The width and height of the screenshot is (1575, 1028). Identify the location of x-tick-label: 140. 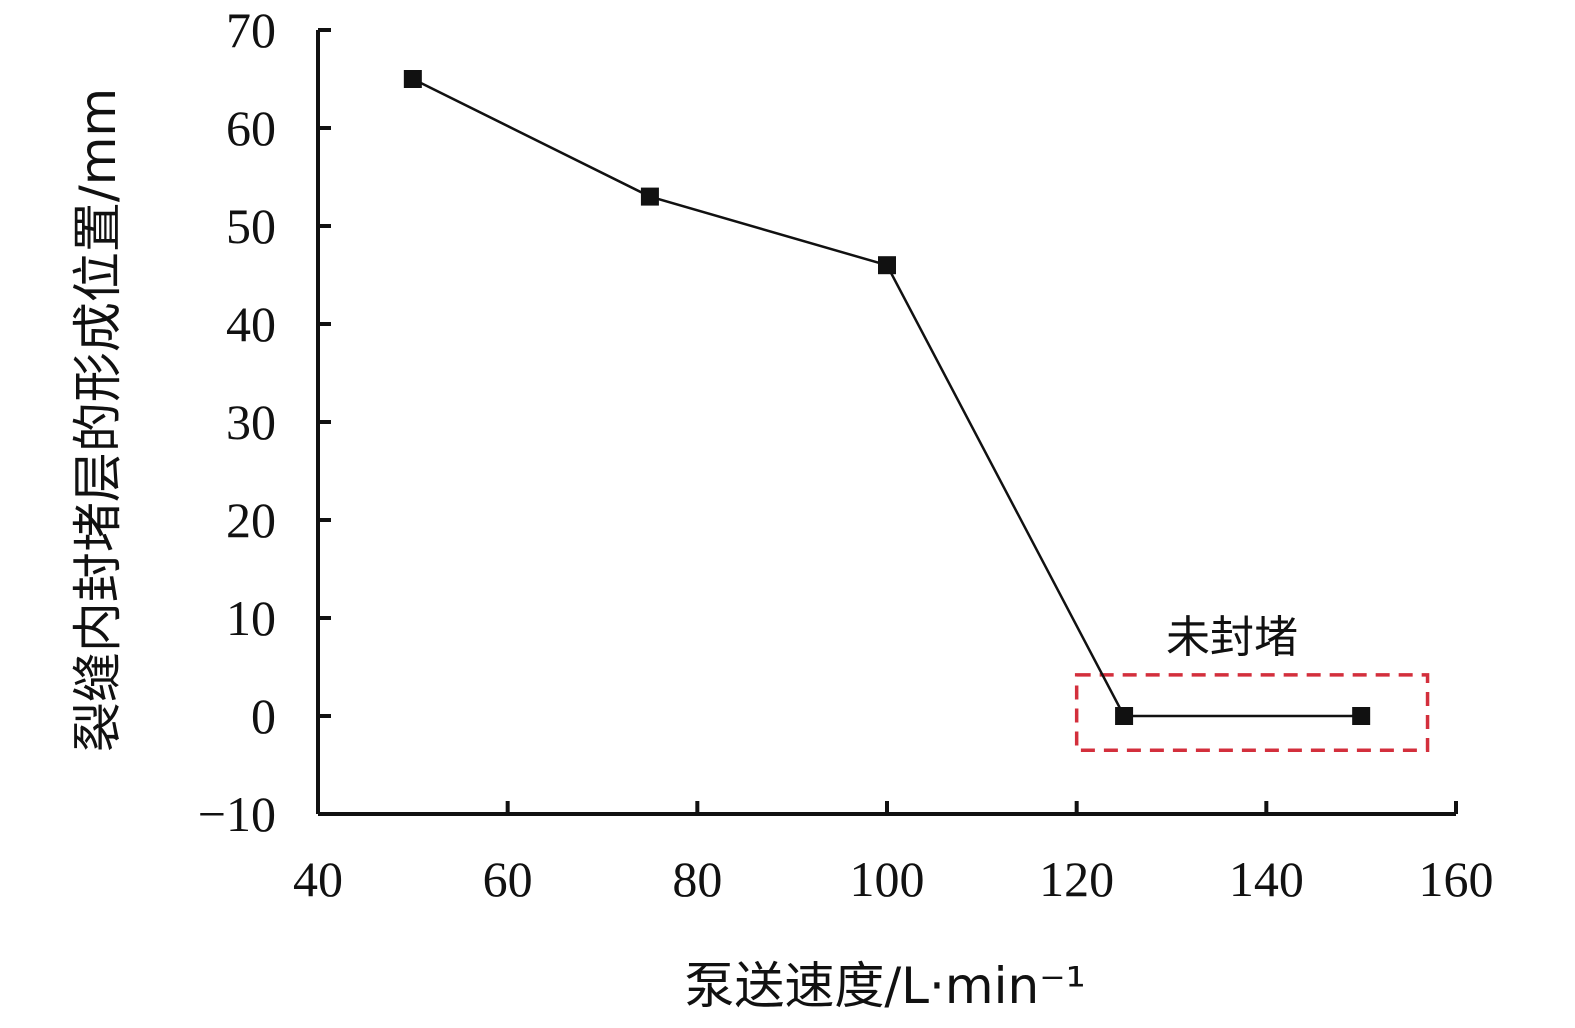
(1266, 879).